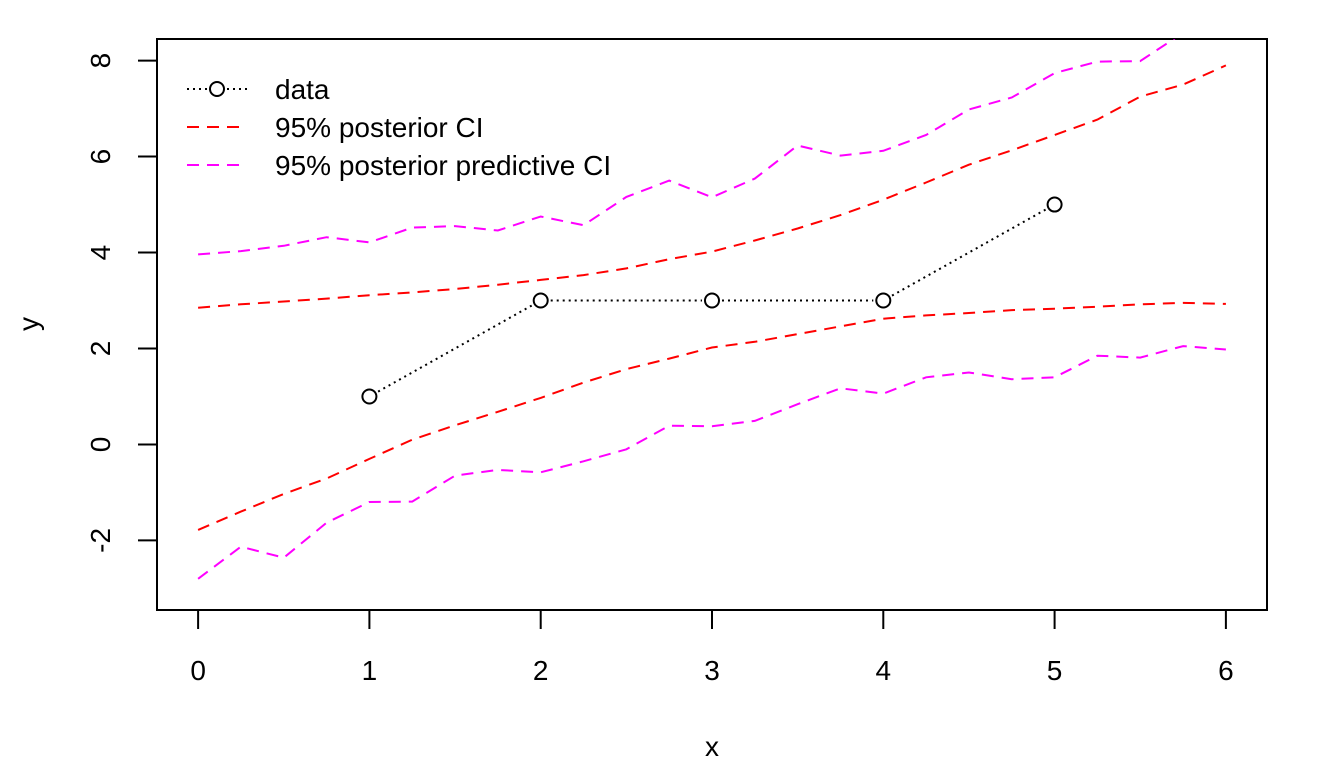  Describe the element at coordinates (100, 540) in the screenshot. I see `y-tick-label: -2` at that location.